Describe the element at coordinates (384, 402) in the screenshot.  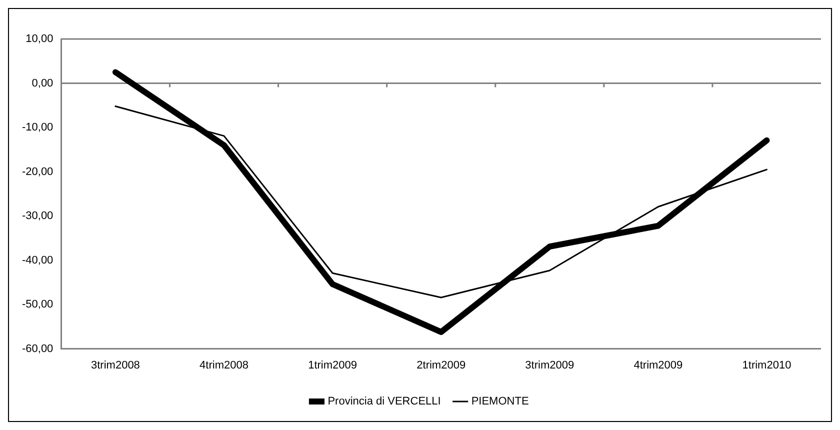
I see `legend-label: Provincia di VERCELLI` at that location.